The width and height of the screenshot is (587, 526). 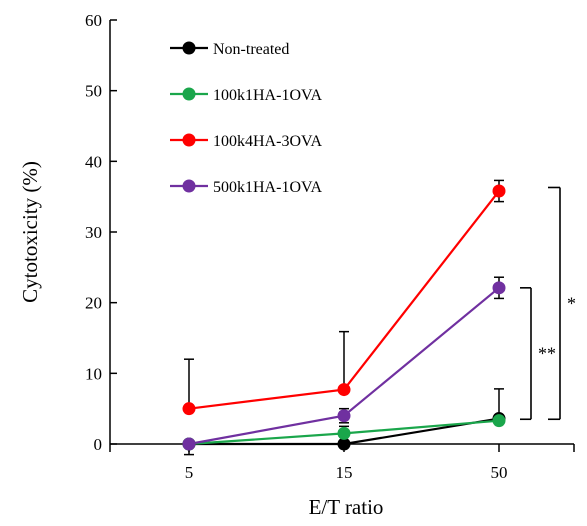 I want to click on y-tick-label: 10, so click(x=93, y=373).